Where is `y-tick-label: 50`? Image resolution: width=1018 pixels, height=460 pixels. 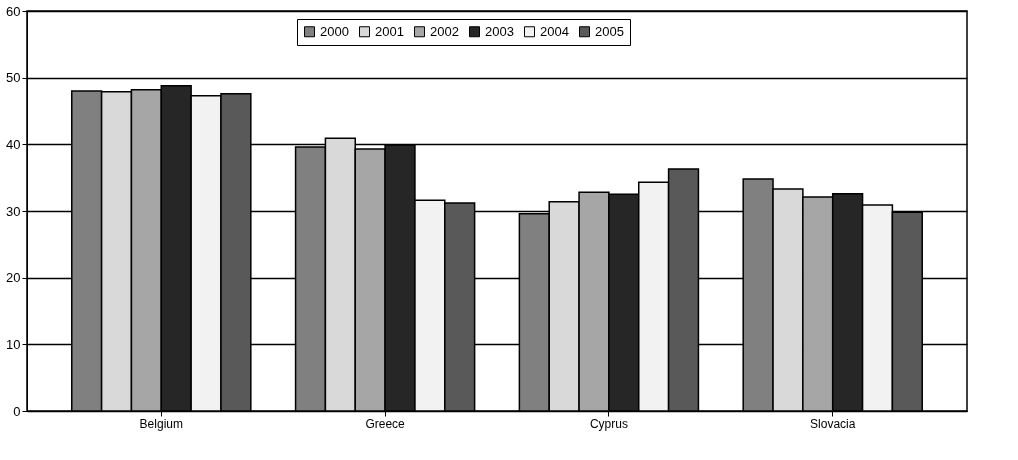 y-tick-label: 50 is located at coordinates (13, 78).